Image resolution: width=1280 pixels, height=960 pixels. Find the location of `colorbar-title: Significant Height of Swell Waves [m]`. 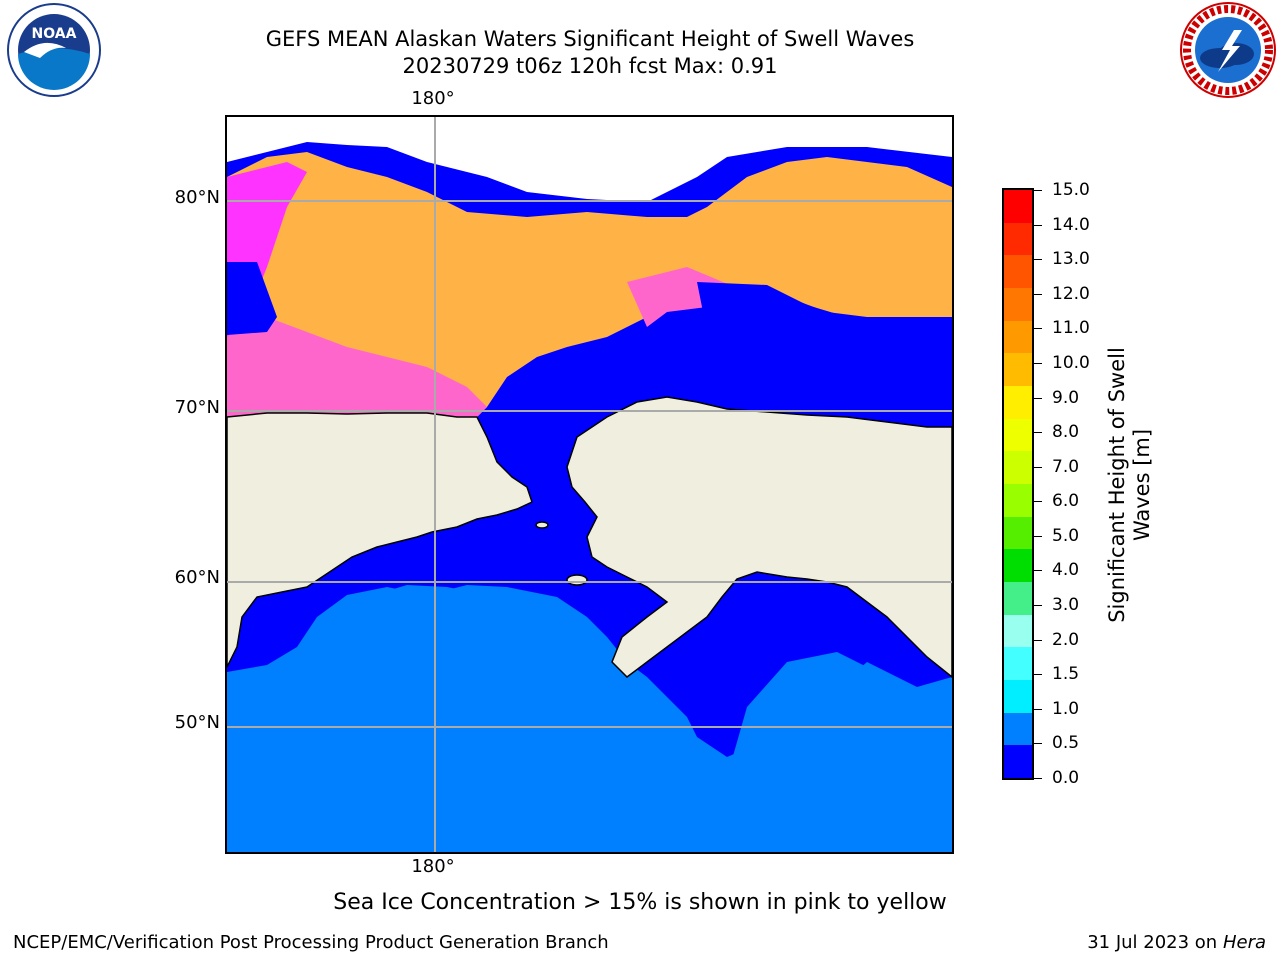

colorbar-title: Significant Height of Swell Waves [m] is located at coordinates (1130, 485).